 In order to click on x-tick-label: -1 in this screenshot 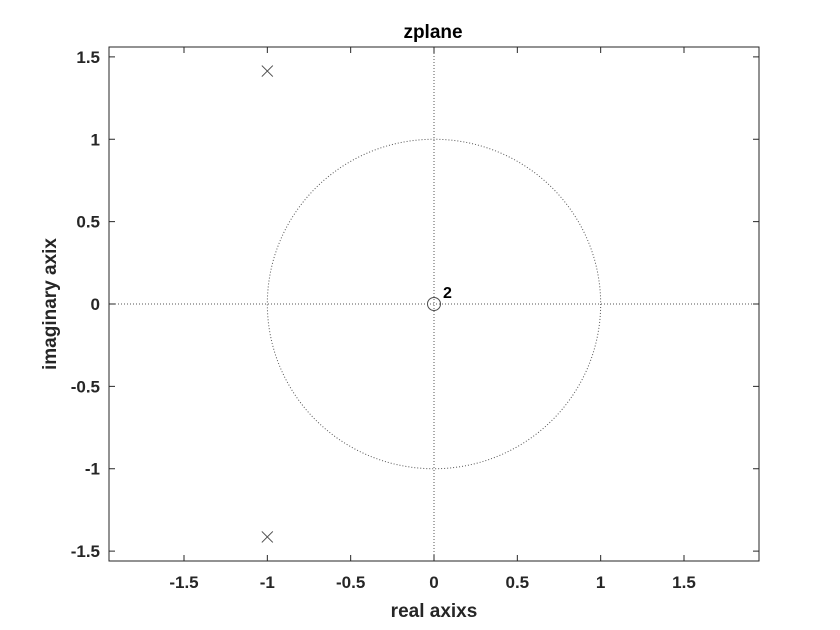, I will do `click(267, 582)`.